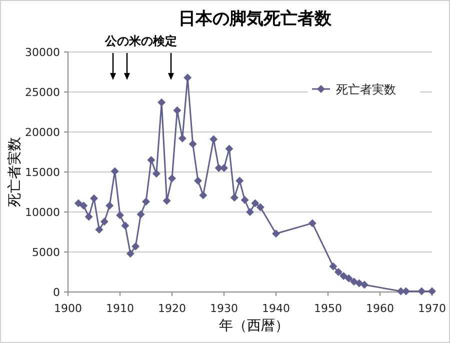 This screenshot has height=343, width=450. I want to click on x-axis-title: 年（西暦）, so click(254, 326).